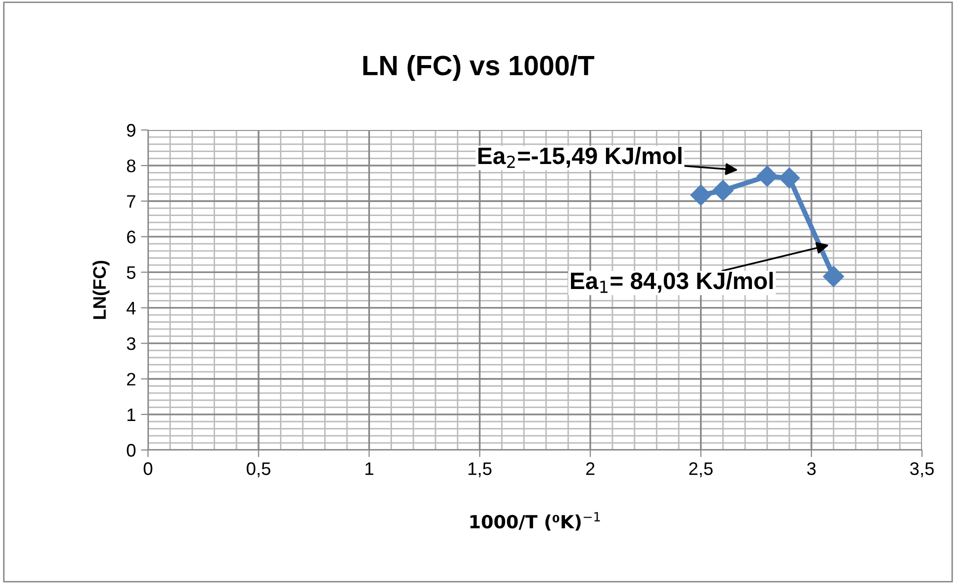 This screenshot has width=956, height=584. What do you see at coordinates (101, 289) in the screenshot?
I see `y-axis-title: LN(FC)` at bounding box center [101, 289].